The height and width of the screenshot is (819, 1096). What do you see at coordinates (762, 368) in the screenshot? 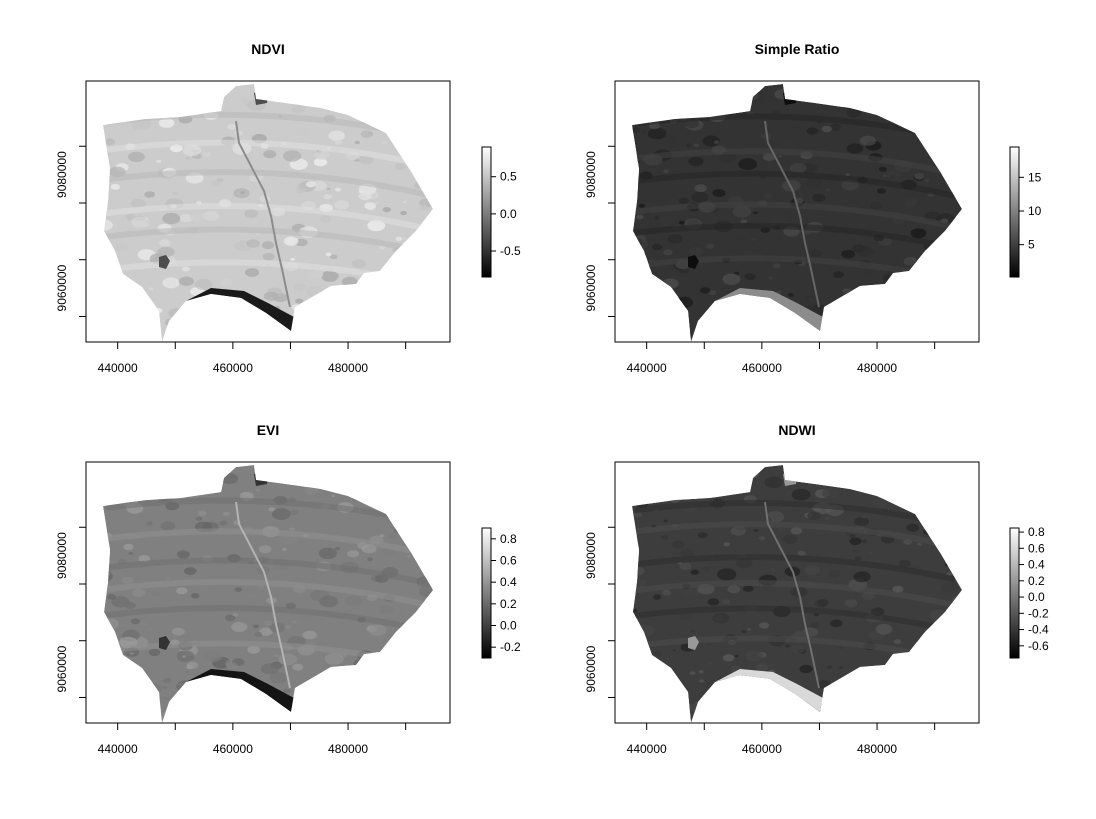
I see `x-tick-label: 460000` at bounding box center [762, 368].